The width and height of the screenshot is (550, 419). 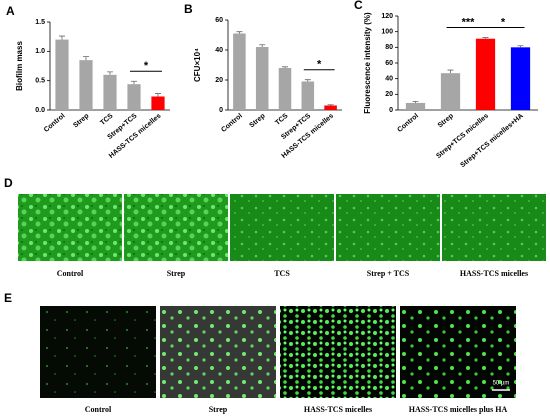 What do you see at coordinates (197, 65) in the screenshot?
I see `y-axis-label: CFU×10⁴` at bounding box center [197, 65].